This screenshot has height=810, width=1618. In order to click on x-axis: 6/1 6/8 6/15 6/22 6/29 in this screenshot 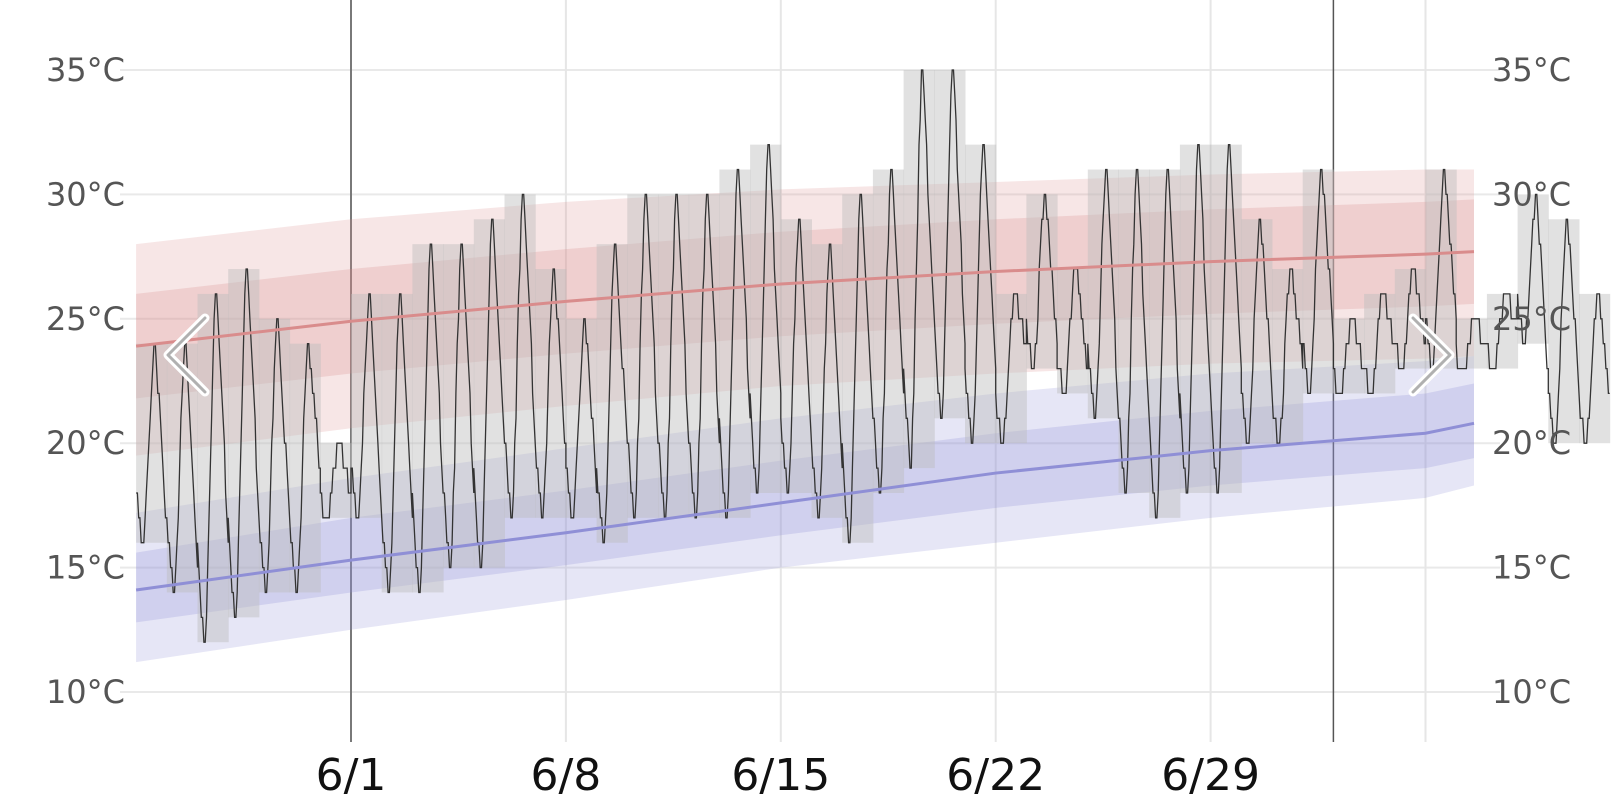, I will do `click(788, 775)`.